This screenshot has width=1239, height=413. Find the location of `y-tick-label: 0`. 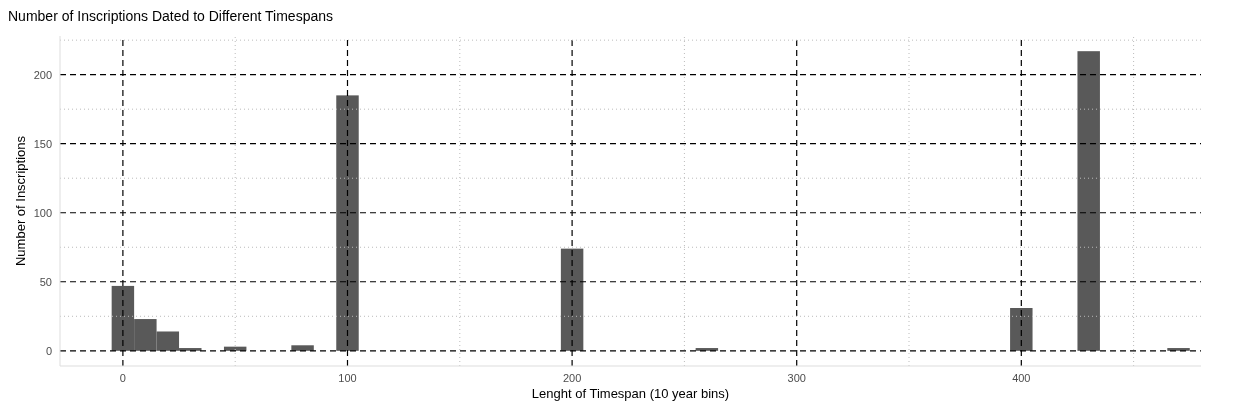

y-tick-label: 0 is located at coordinates (48, 350).